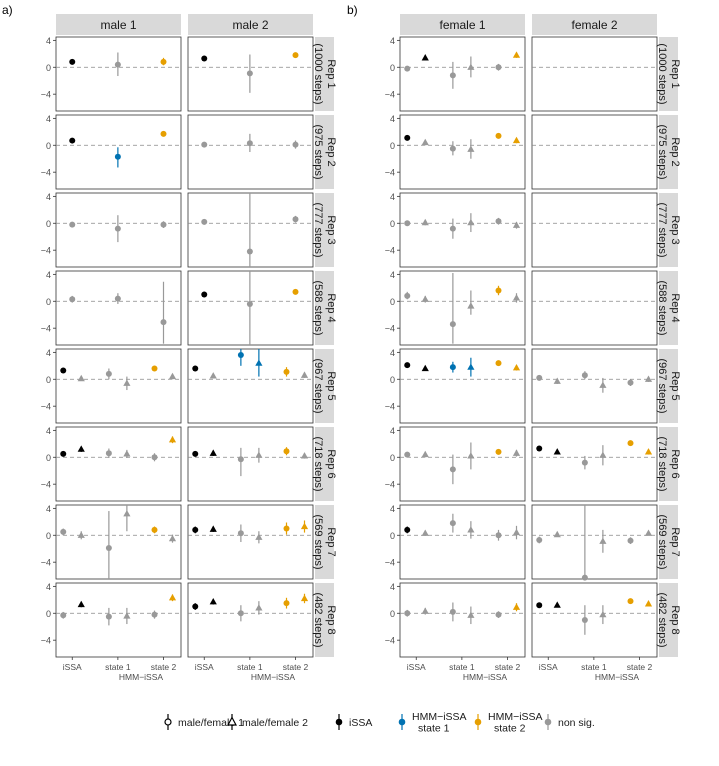 This screenshot has height=766, width=719. What do you see at coordinates (331, 151) in the screenshot?
I see `row-rep-label: Rep 2` at bounding box center [331, 151].